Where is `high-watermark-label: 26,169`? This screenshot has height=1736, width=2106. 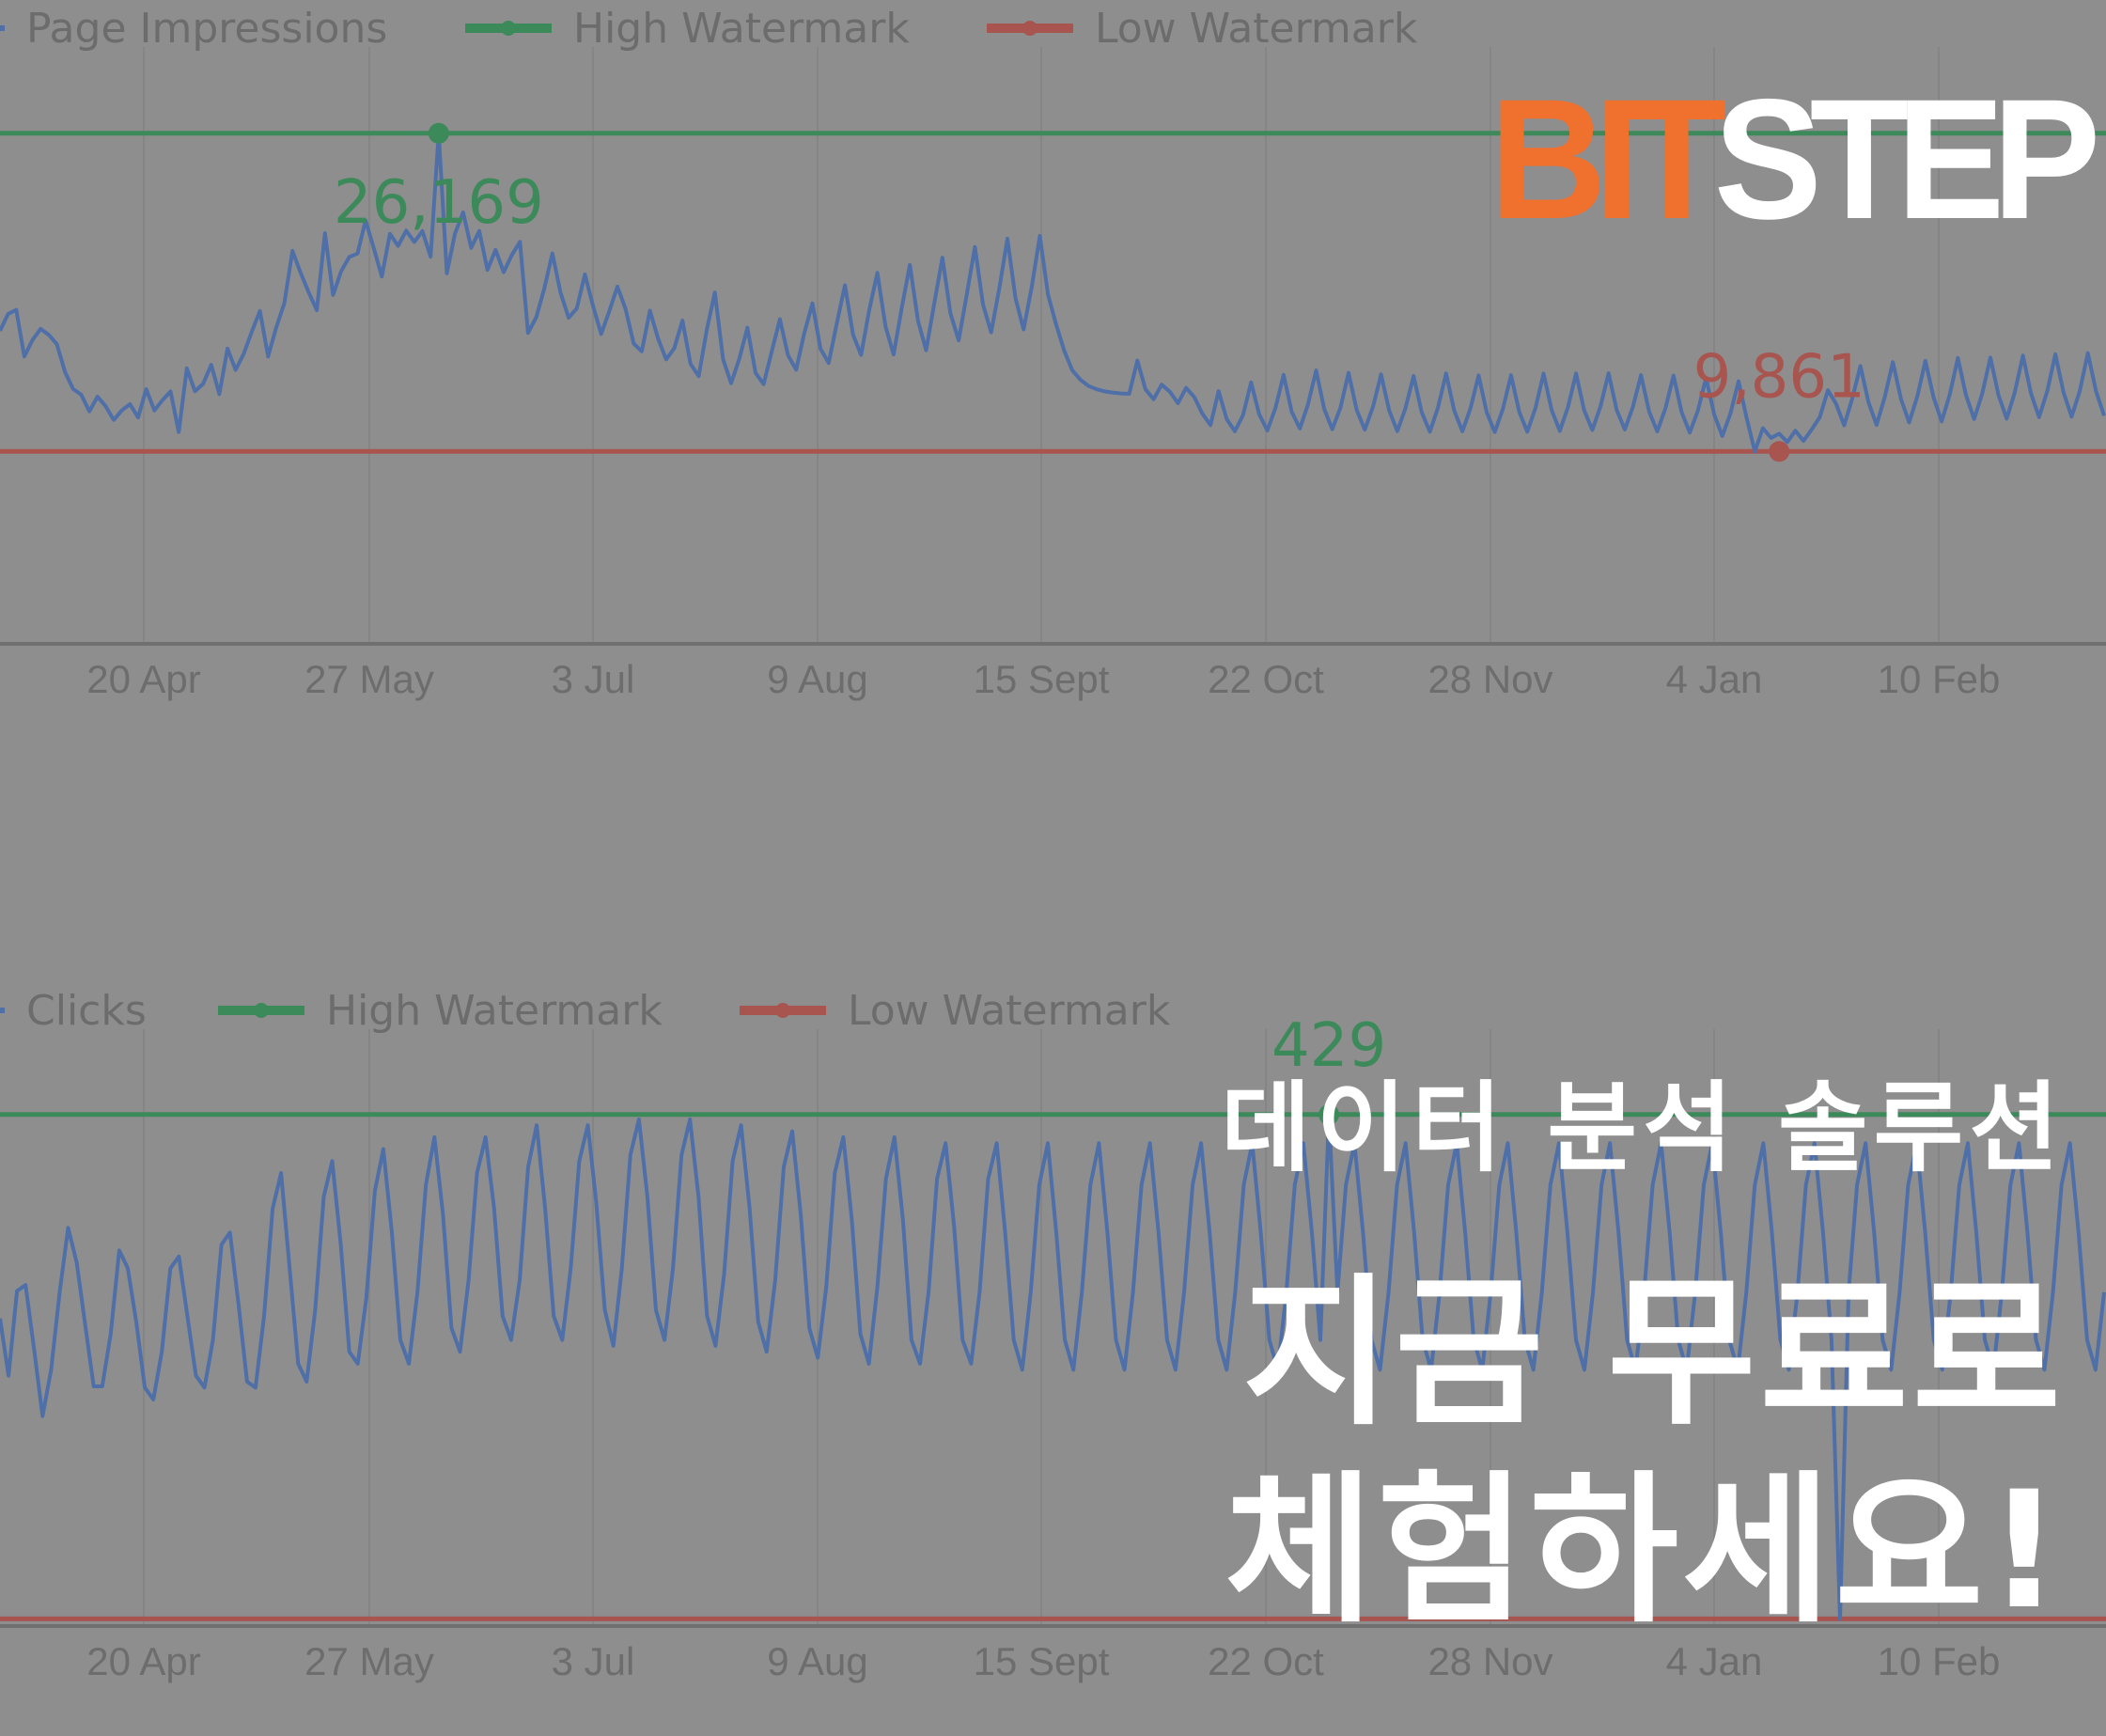 high-watermark-label: 26,169 is located at coordinates (439, 203).